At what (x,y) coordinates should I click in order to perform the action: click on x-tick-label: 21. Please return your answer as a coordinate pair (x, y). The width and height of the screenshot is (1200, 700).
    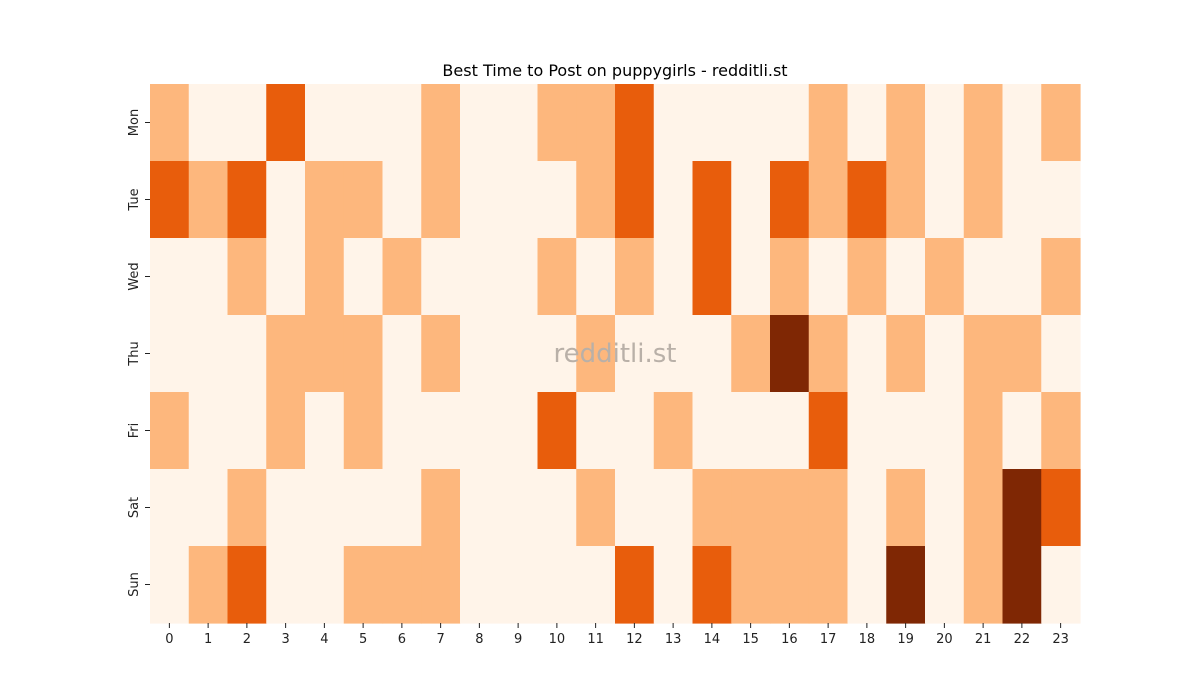
    Looking at the image, I should click on (983, 639).